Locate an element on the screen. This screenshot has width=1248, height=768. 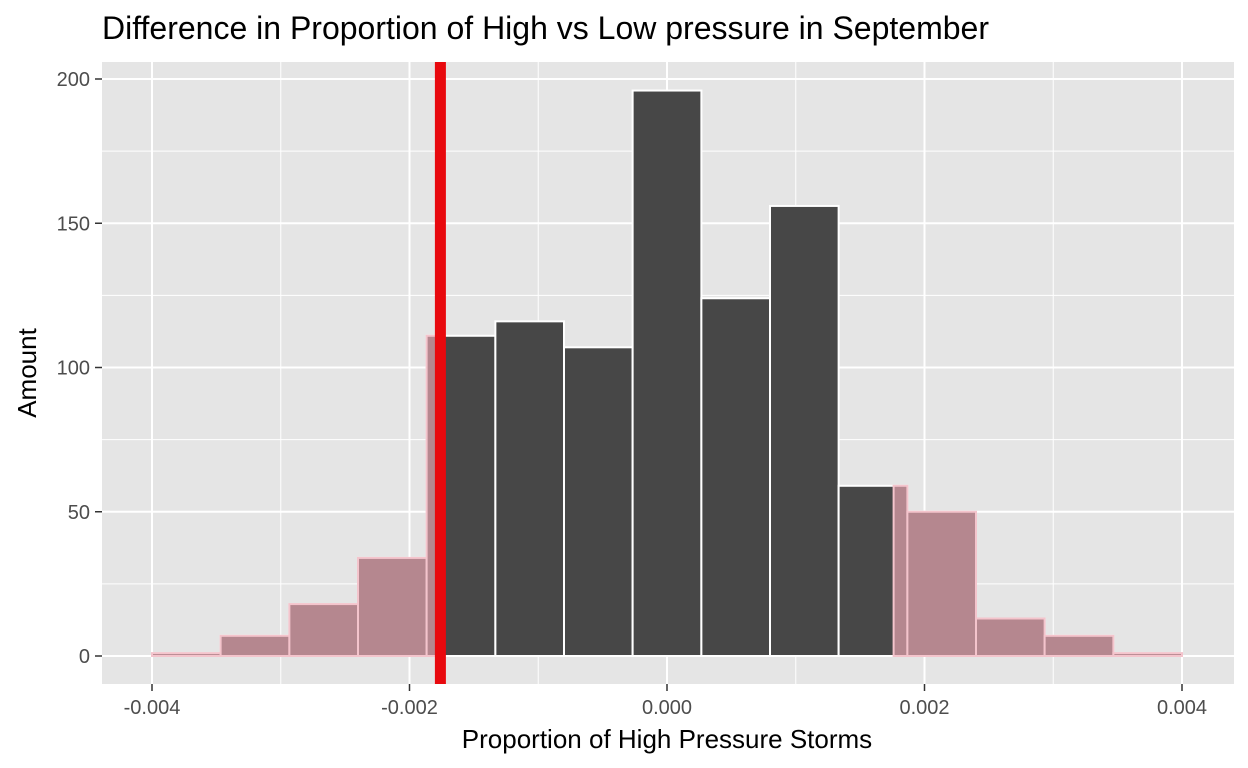
y-axis-title: Amount is located at coordinates (27, 372).